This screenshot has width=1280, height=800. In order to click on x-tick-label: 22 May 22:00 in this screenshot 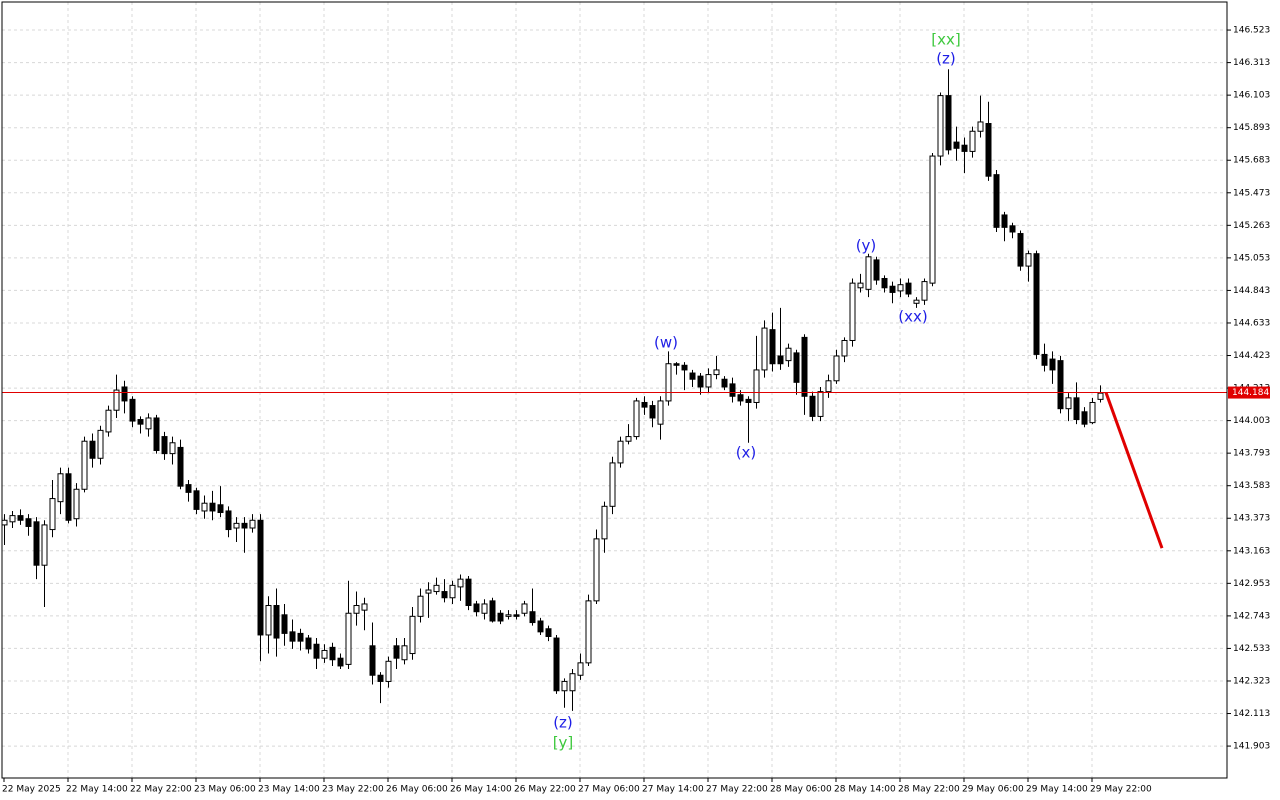, I will do `click(161, 790)`.